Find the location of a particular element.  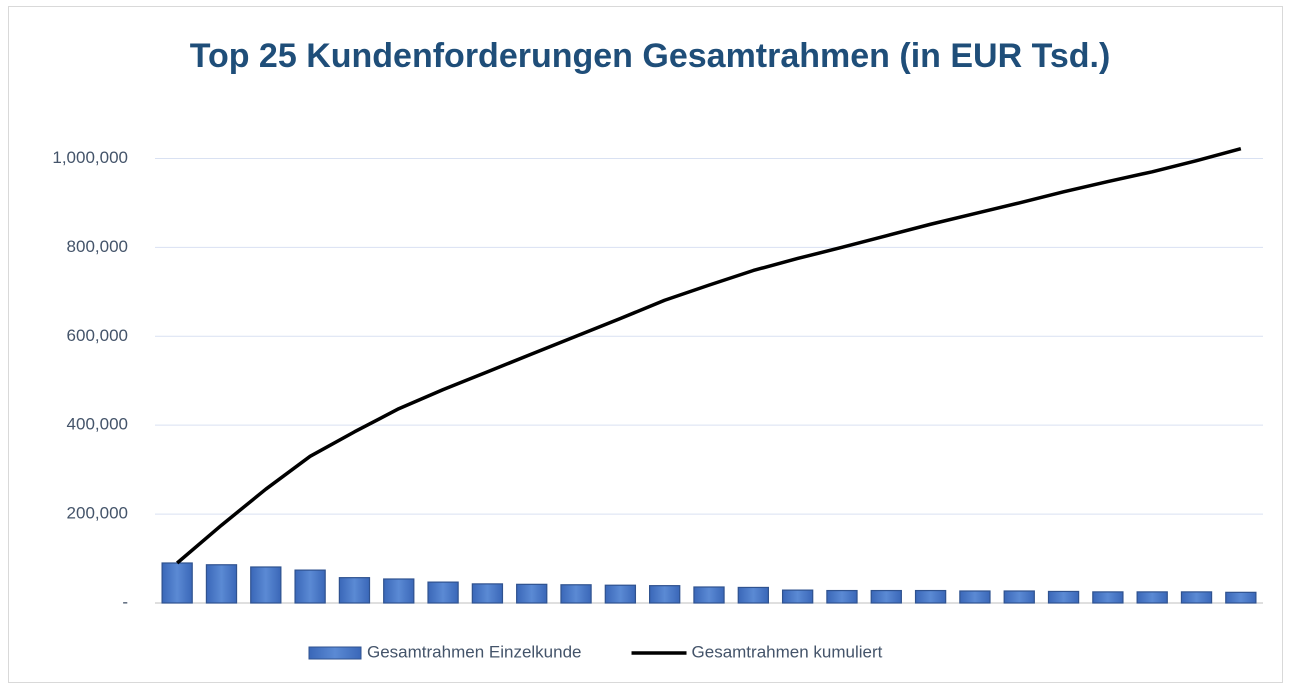

y-tick-label: 600,000 is located at coordinates (97, 335).